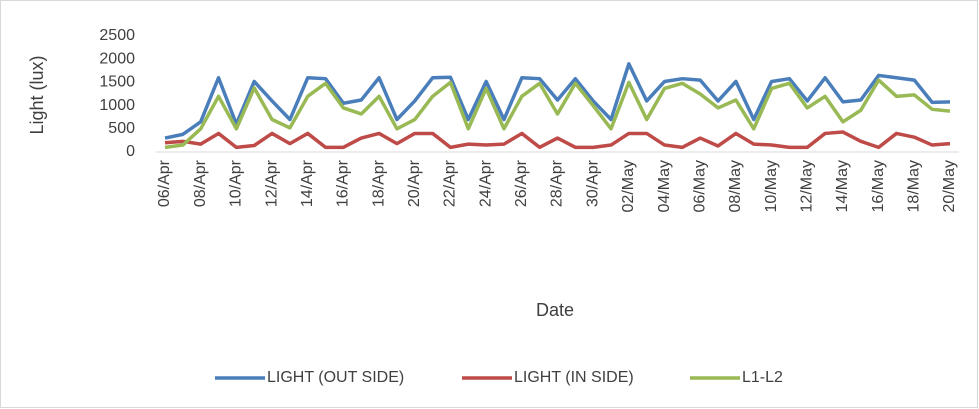 This screenshot has height=409, width=979. Describe the element at coordinates (335, 377) in the screenshot. I see `legend-label: LIGHT (OUT SIDE)` at that location.